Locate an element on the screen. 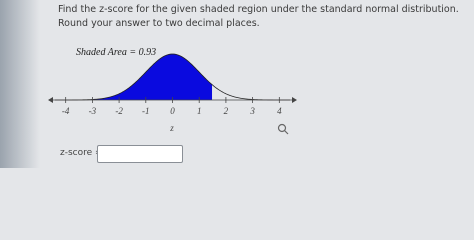 Image resolution: width=474 pixels, height=240 pixels. tick-label: 4 is located at coordinates (279, 111).